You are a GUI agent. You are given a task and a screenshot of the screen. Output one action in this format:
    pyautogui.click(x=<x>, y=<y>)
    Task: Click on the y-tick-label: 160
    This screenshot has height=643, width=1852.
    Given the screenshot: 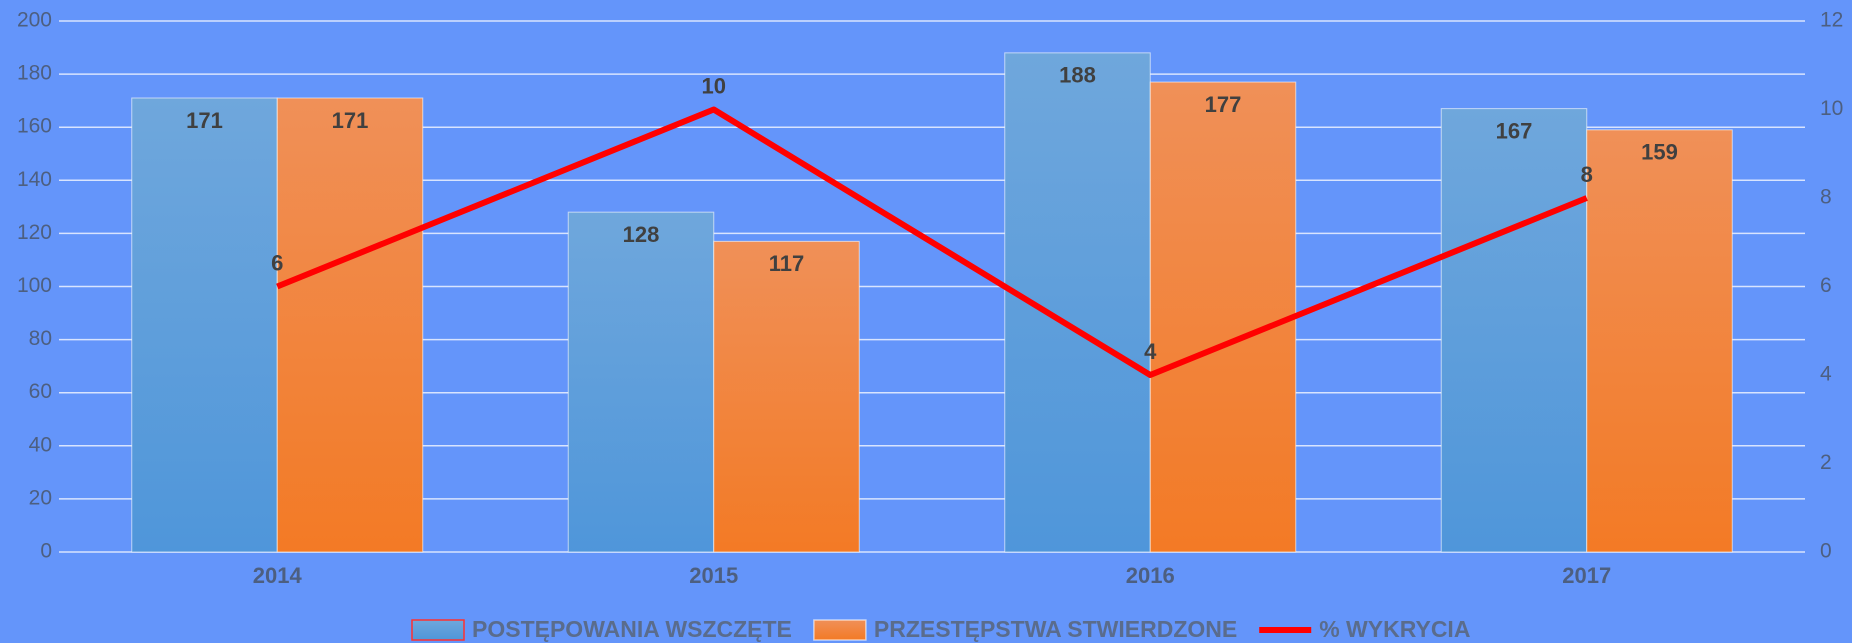 What is the action you would take?
    pyautogui.click(x=34, y=126)
    